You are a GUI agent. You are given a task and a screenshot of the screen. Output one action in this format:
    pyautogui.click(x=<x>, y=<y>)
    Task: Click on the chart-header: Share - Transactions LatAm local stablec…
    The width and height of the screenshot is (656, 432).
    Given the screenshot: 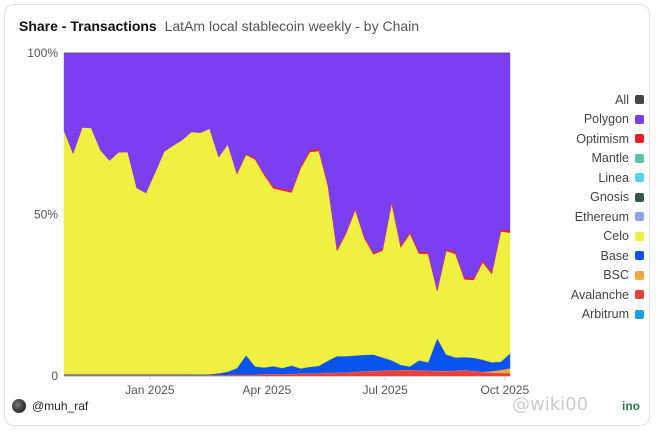 What is the action you would take?
    pyautogui.click(x=219, y=26)
    